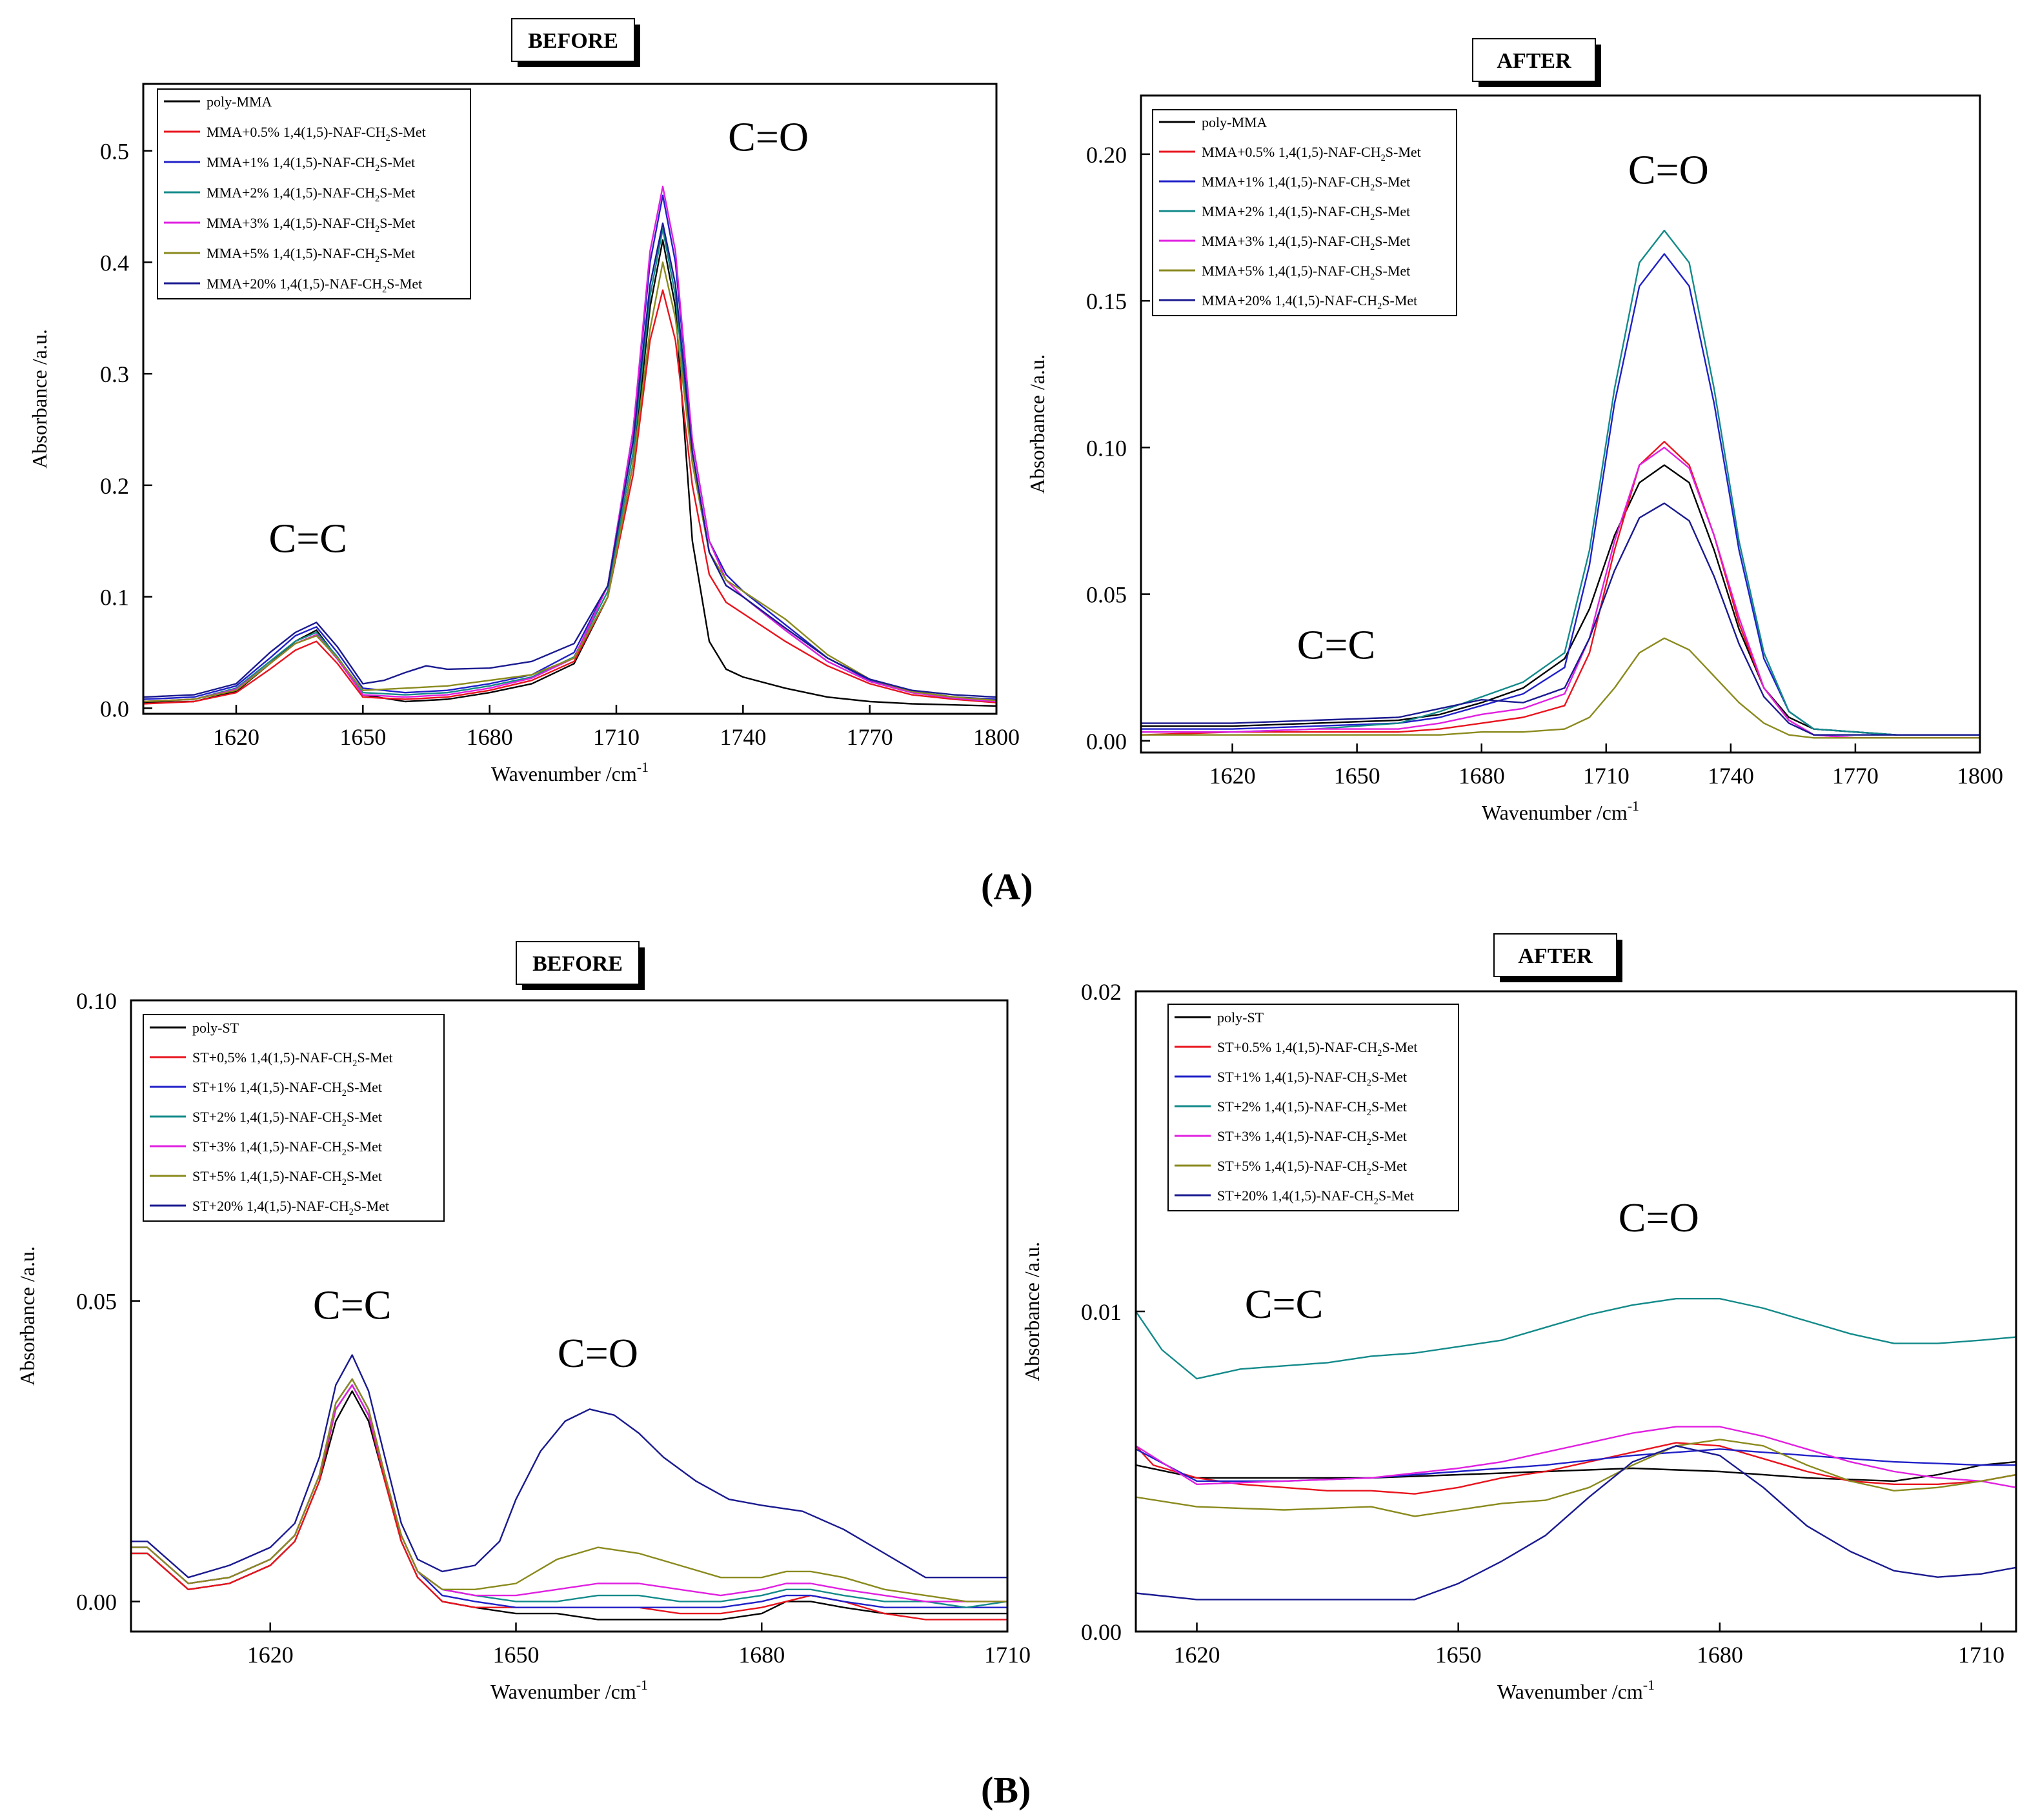 The image size is (2029, 1820). What do you see at coordinates (1106, 155) in the screenshot?
I see `y-tick-label: 0.20` at bounding box center [1106, 155].